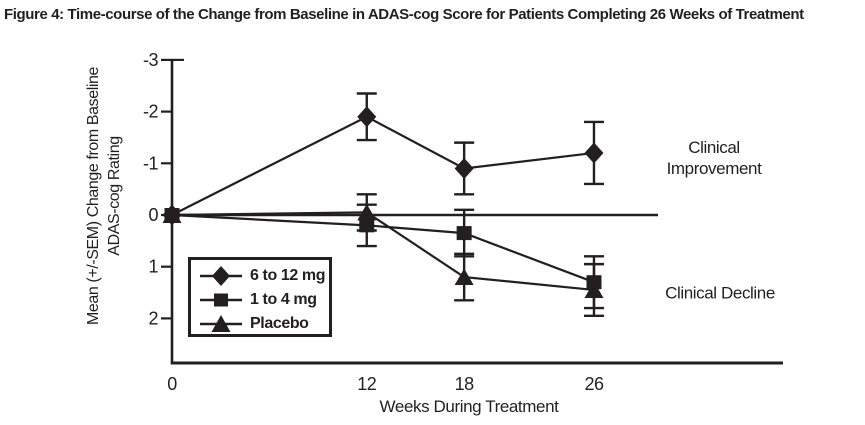 The image size is (865, 425). I want to click on legend-label-1-to-4-mg: 1 to 4 mg, so click(283, 299).